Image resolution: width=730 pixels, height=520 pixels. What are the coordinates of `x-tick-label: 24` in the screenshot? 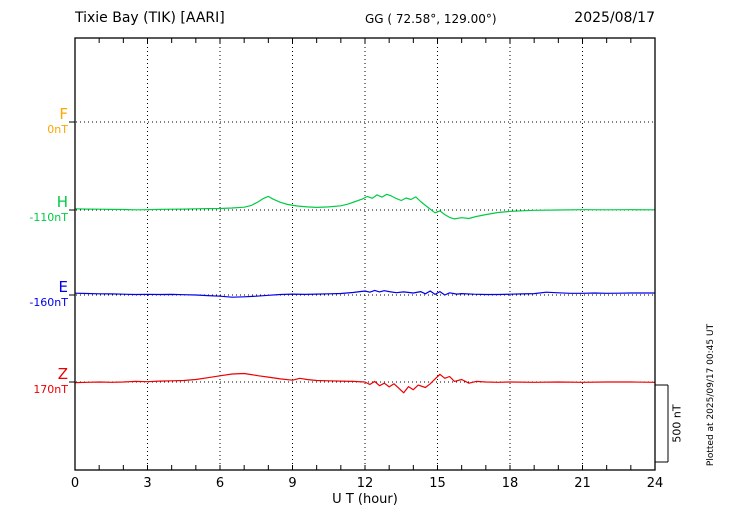 It's located at (655, 483).